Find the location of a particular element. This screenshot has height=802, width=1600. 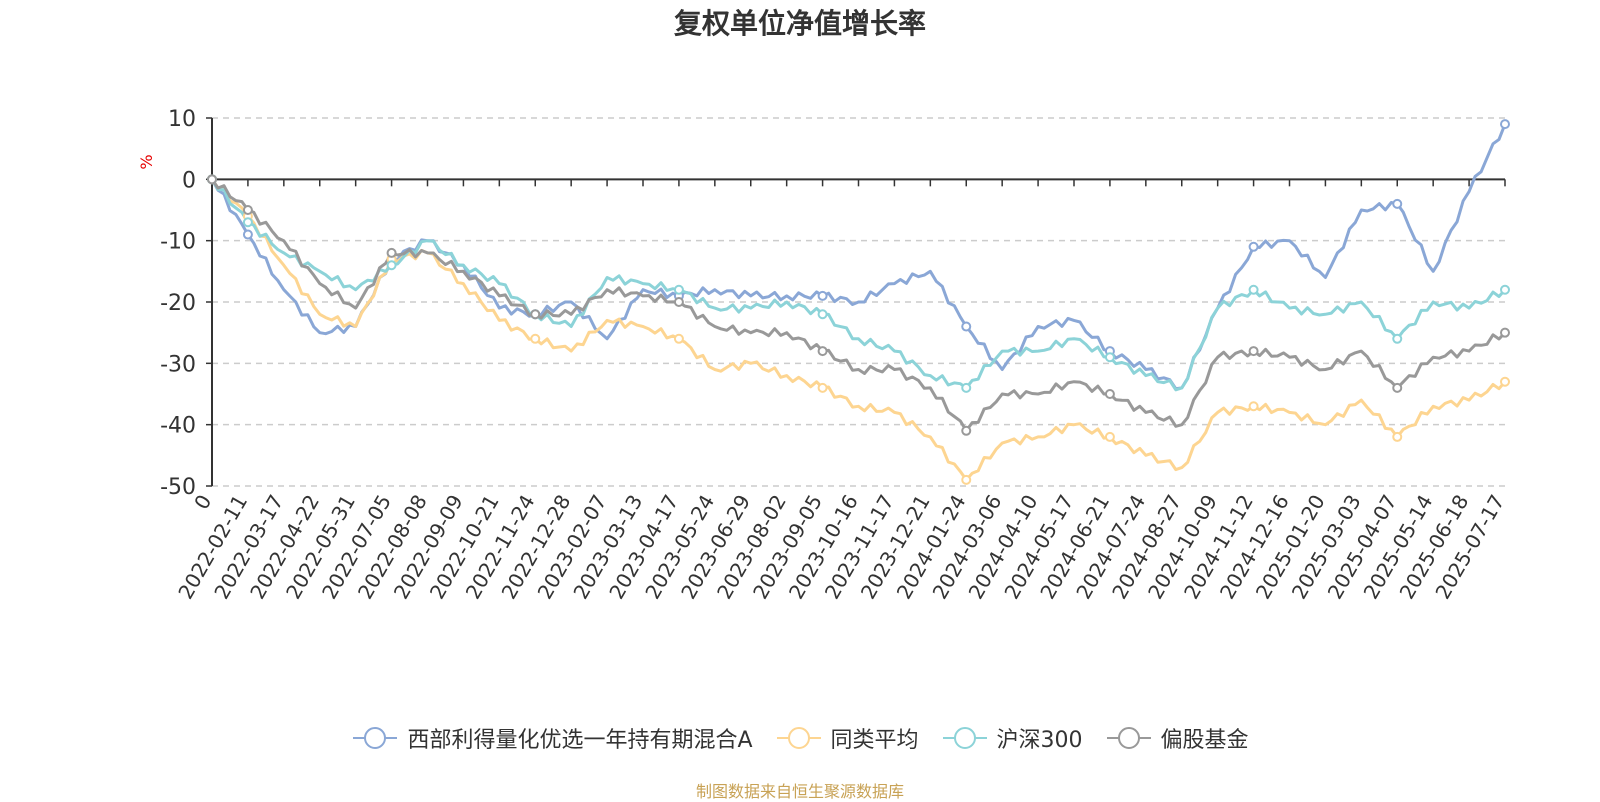

legend: 西部利得量化优选一年持有期混合A 同类平均 沪深300 偏股基金 is located at coordinates (800, 738).